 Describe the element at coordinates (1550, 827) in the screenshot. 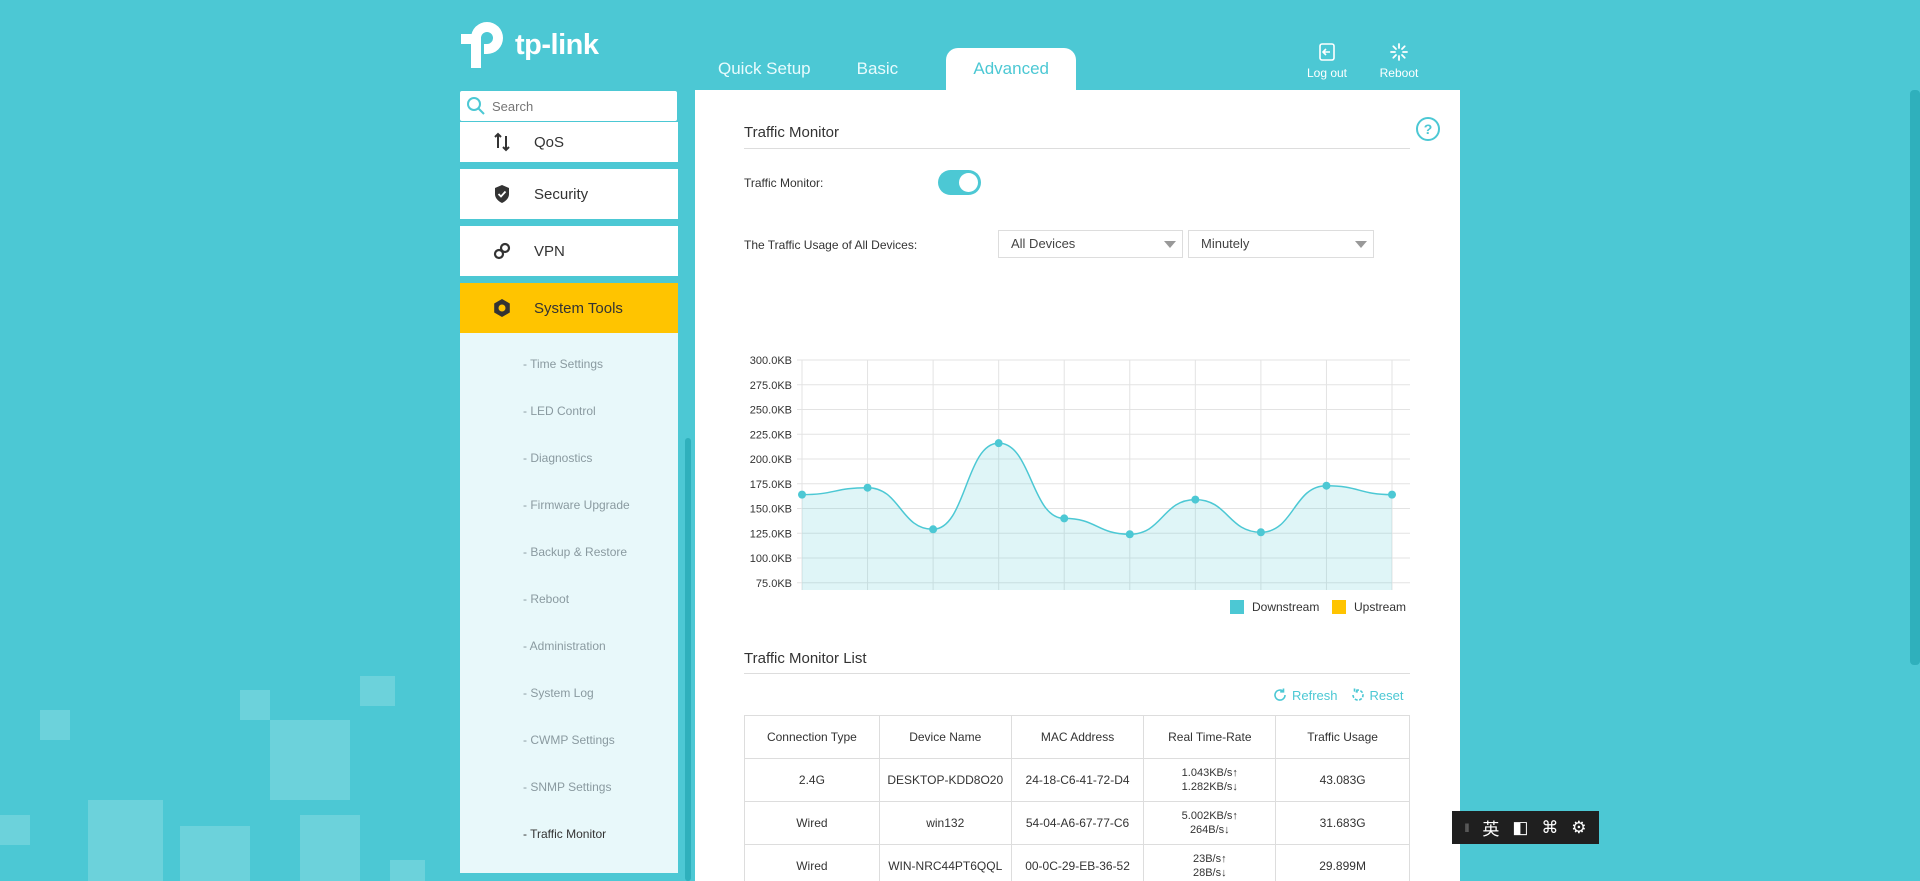

I see `ime-toolbox-icon: ⌘` at that location.